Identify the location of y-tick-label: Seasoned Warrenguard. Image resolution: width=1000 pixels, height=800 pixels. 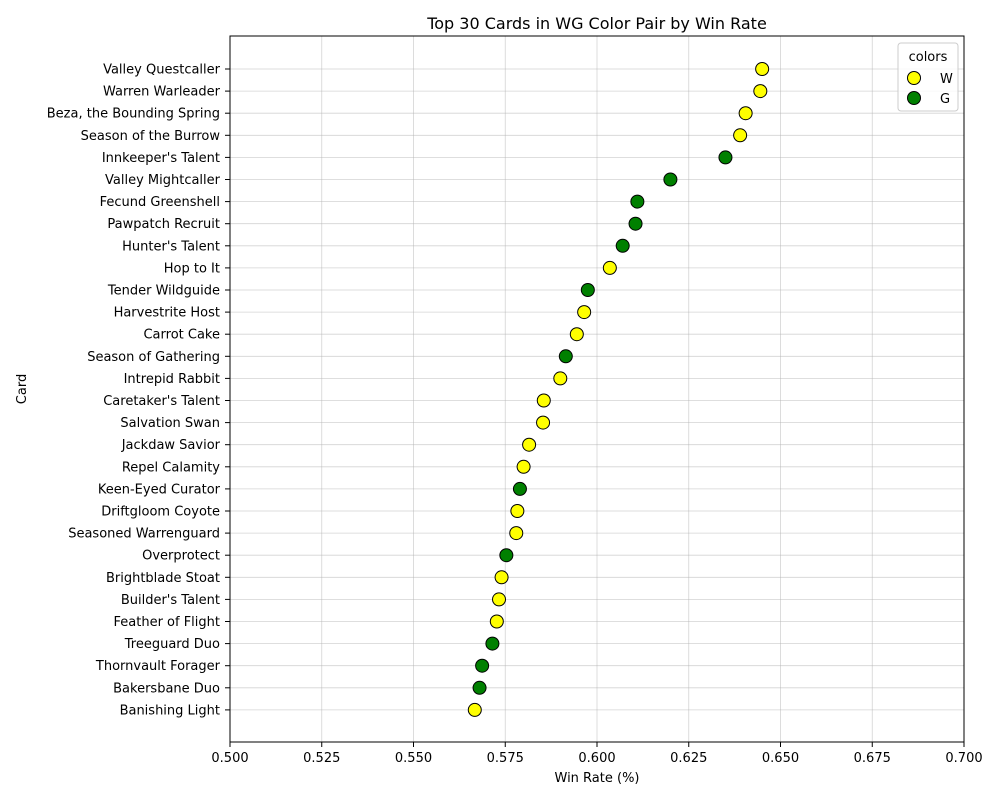
(144, 534).